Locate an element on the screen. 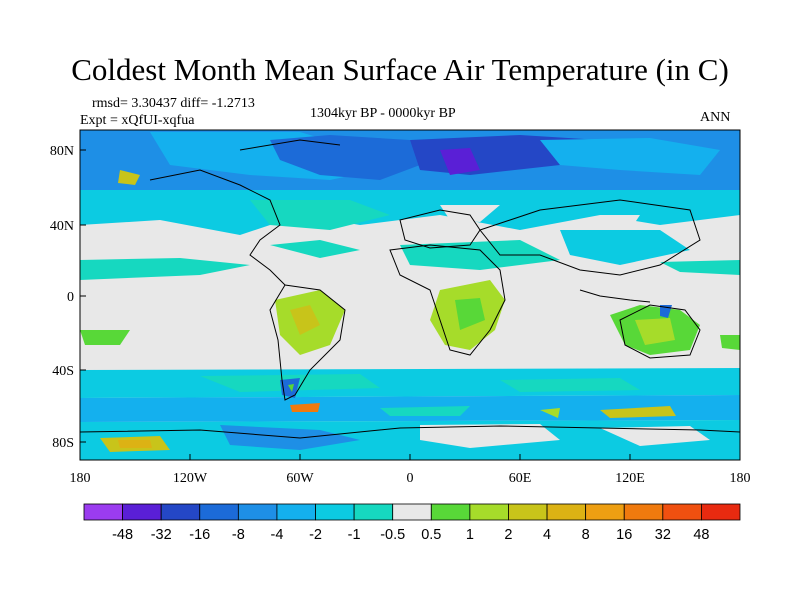 Image resolution: width=800 pixels, height=600 pixels. colorbar-label: -32 is located at coordinates (161, 535).